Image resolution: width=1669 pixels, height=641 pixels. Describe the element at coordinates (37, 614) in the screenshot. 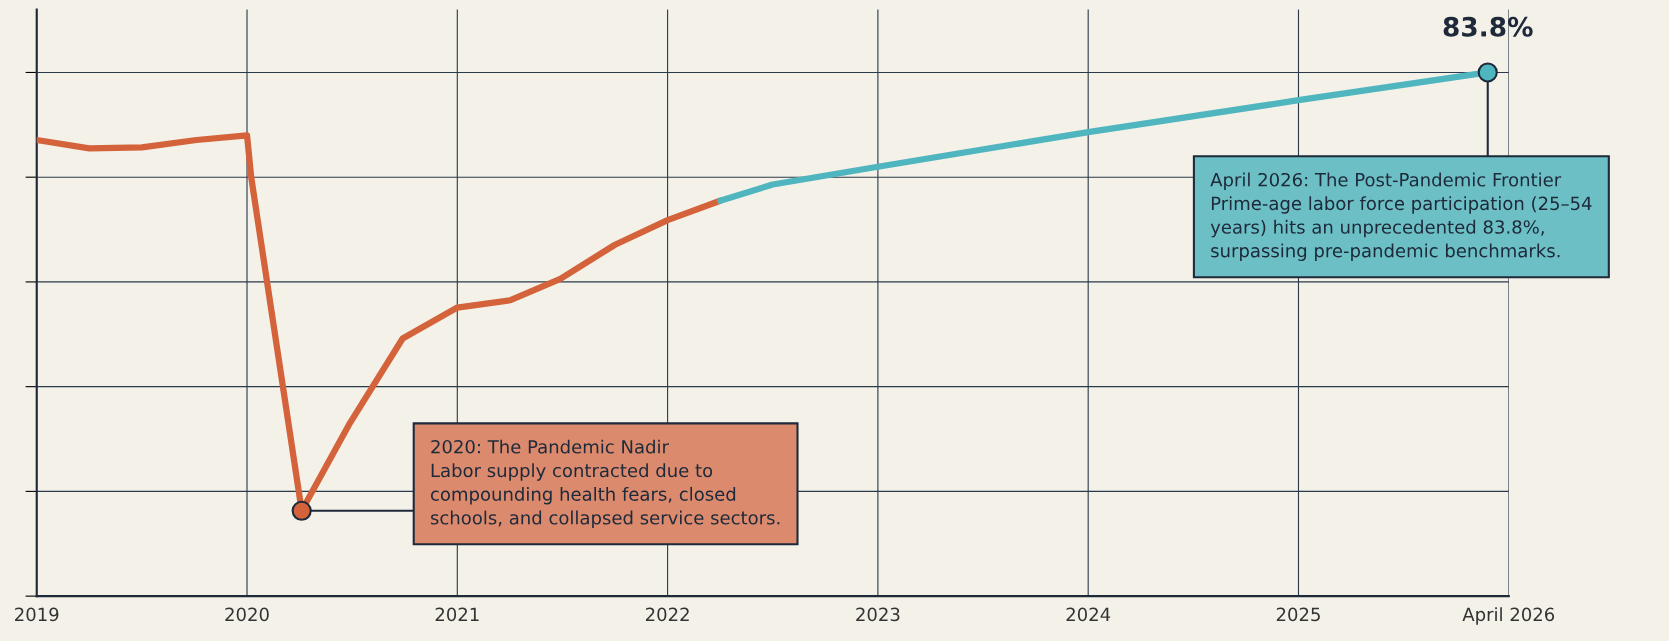

I see `x-tick-label: 2019` at that location.